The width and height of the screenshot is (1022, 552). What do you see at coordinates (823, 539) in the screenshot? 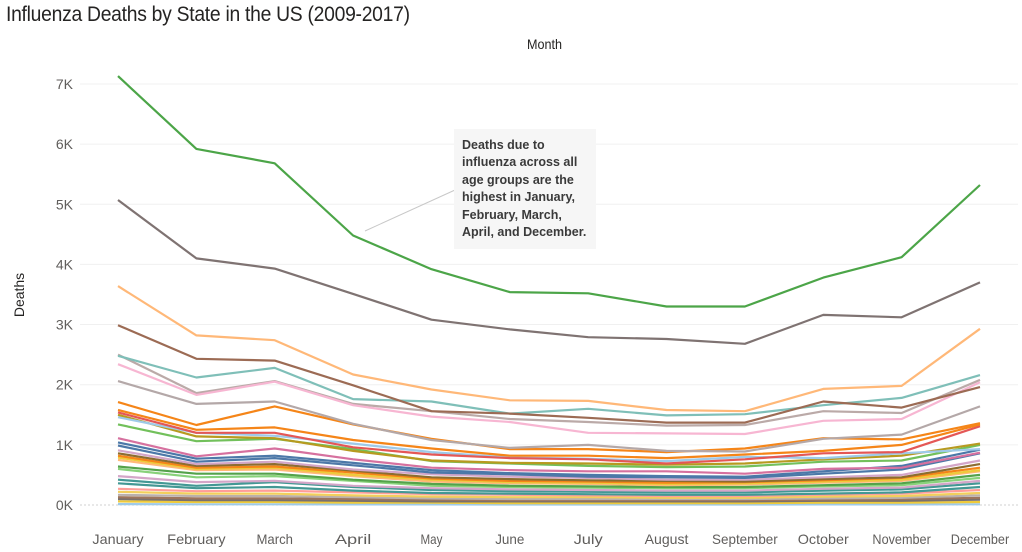
I see `x-tick-label: October` at bounding box center [823, 539].